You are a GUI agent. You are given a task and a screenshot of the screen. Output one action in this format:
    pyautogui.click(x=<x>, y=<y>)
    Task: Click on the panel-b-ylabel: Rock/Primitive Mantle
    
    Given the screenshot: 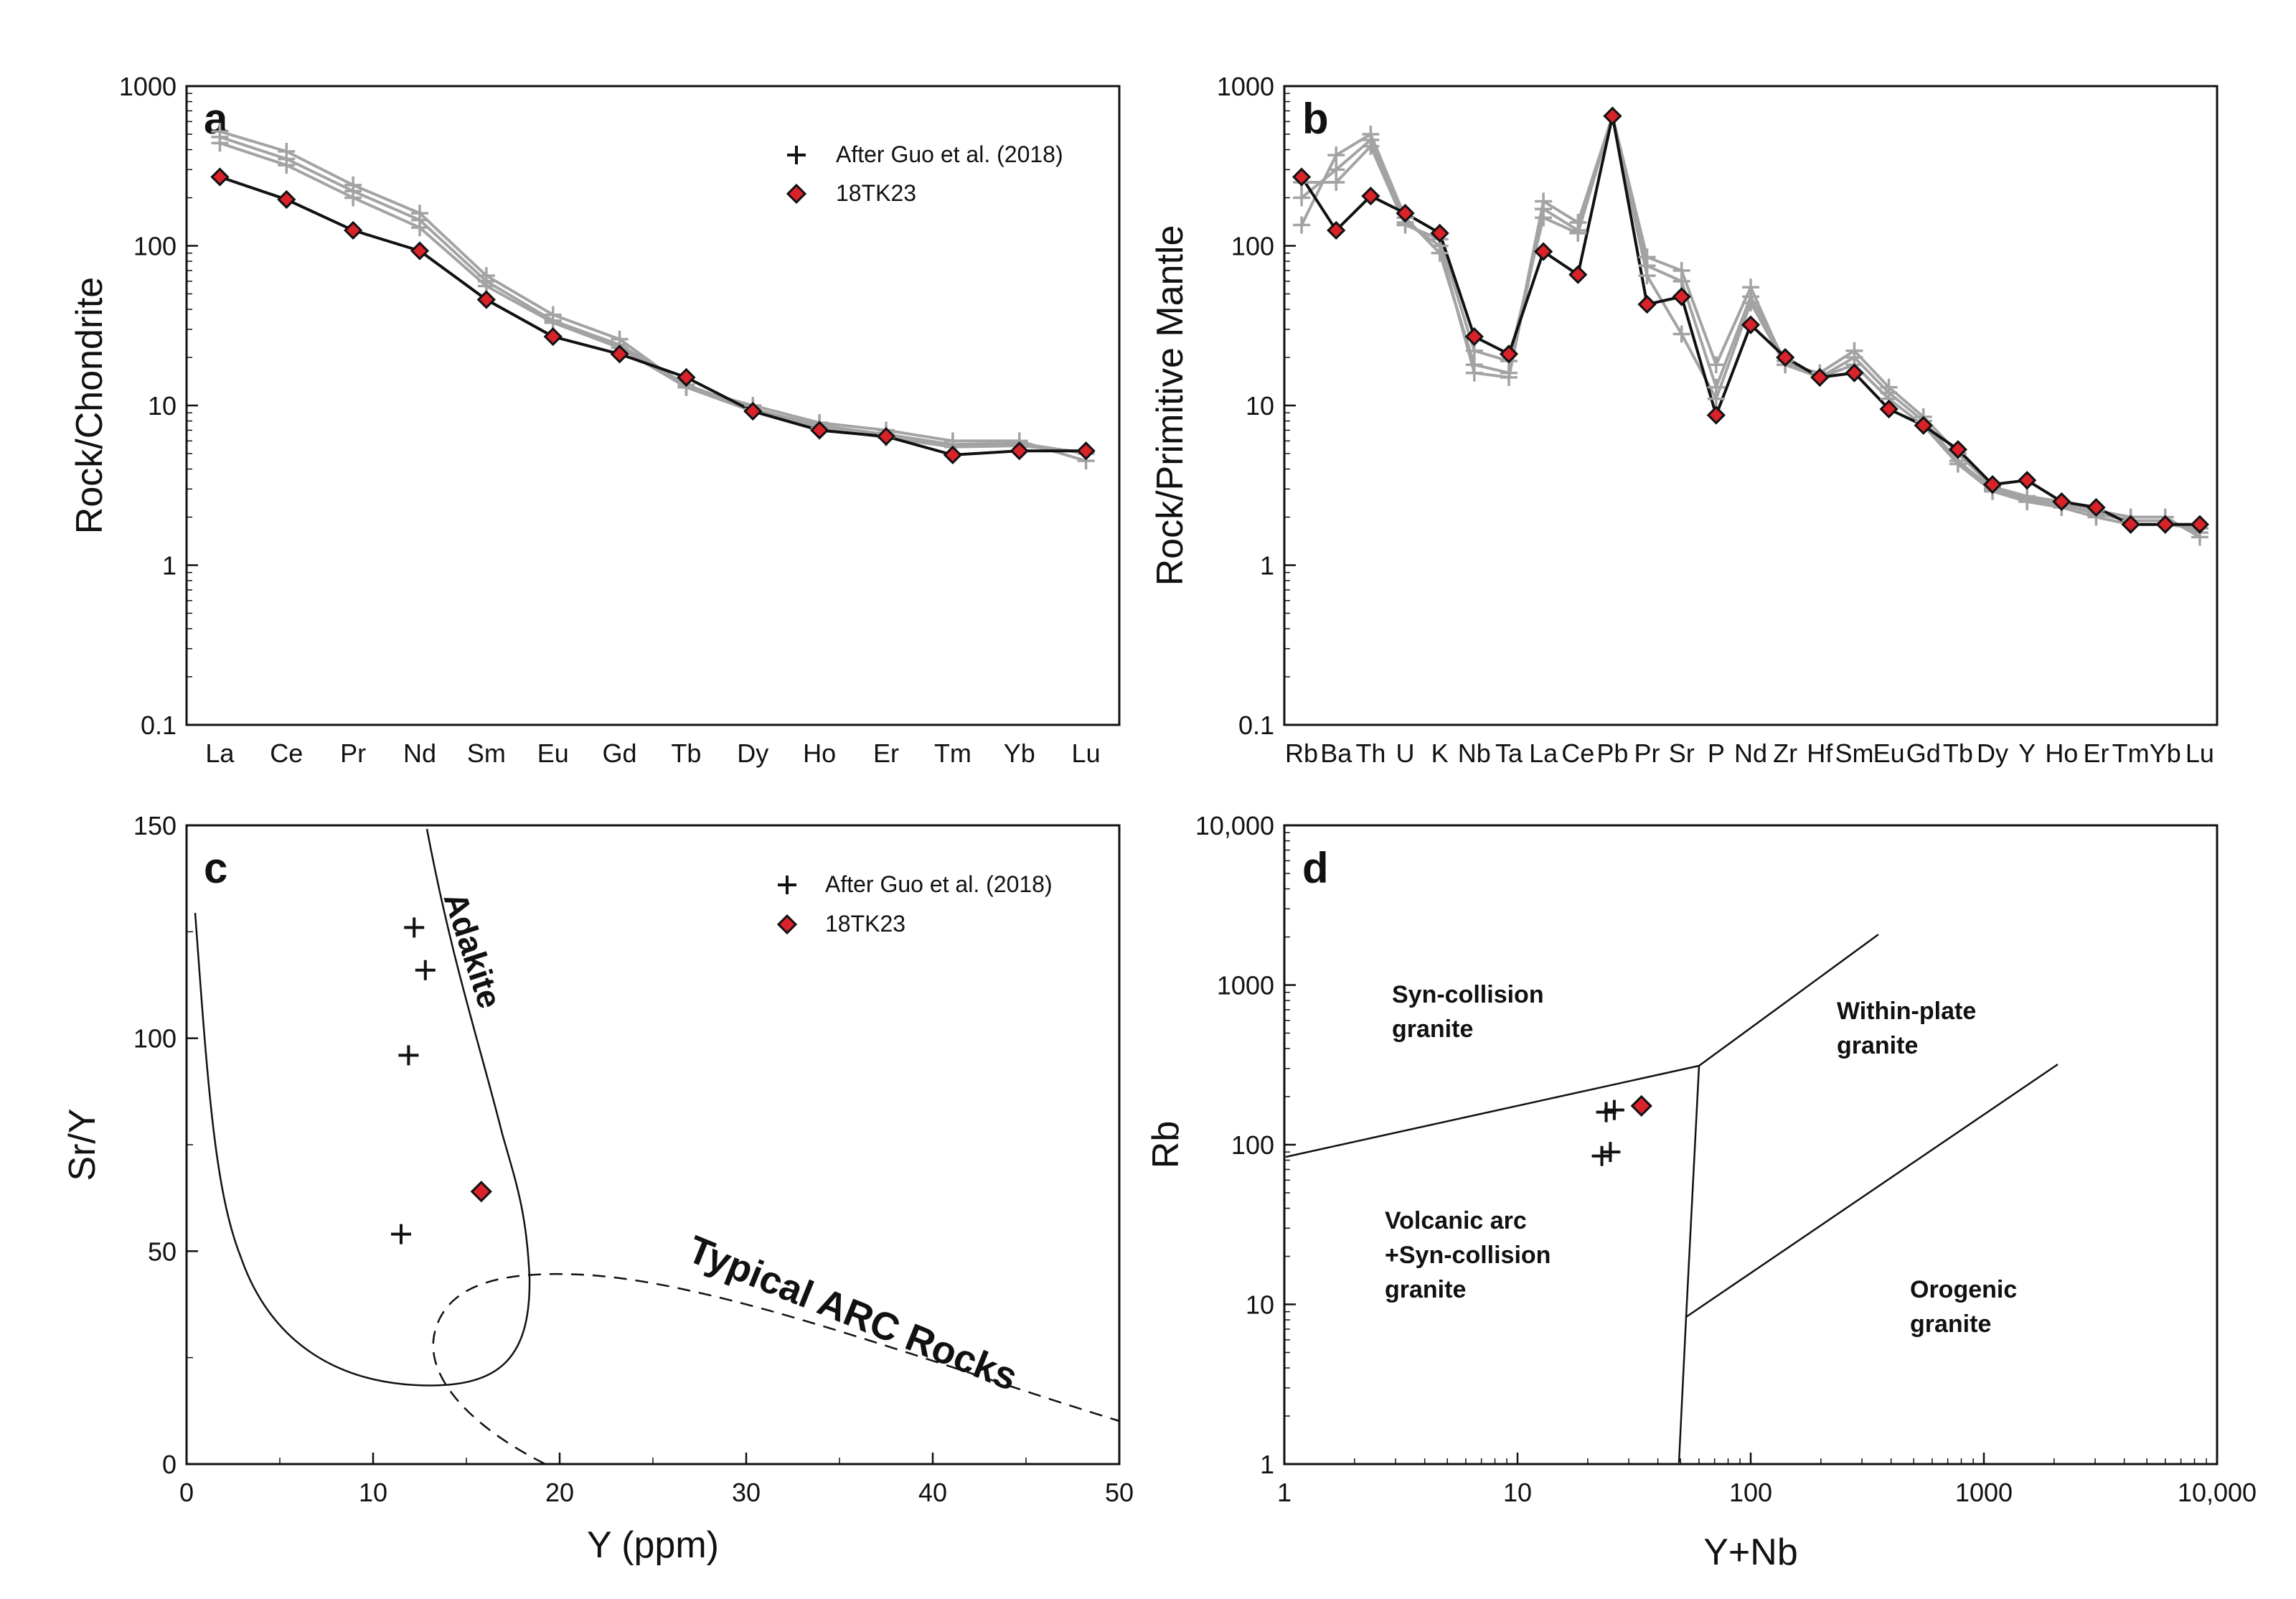 What is the action you would take?
    pyautogui.click(x=1170, y=405)
    